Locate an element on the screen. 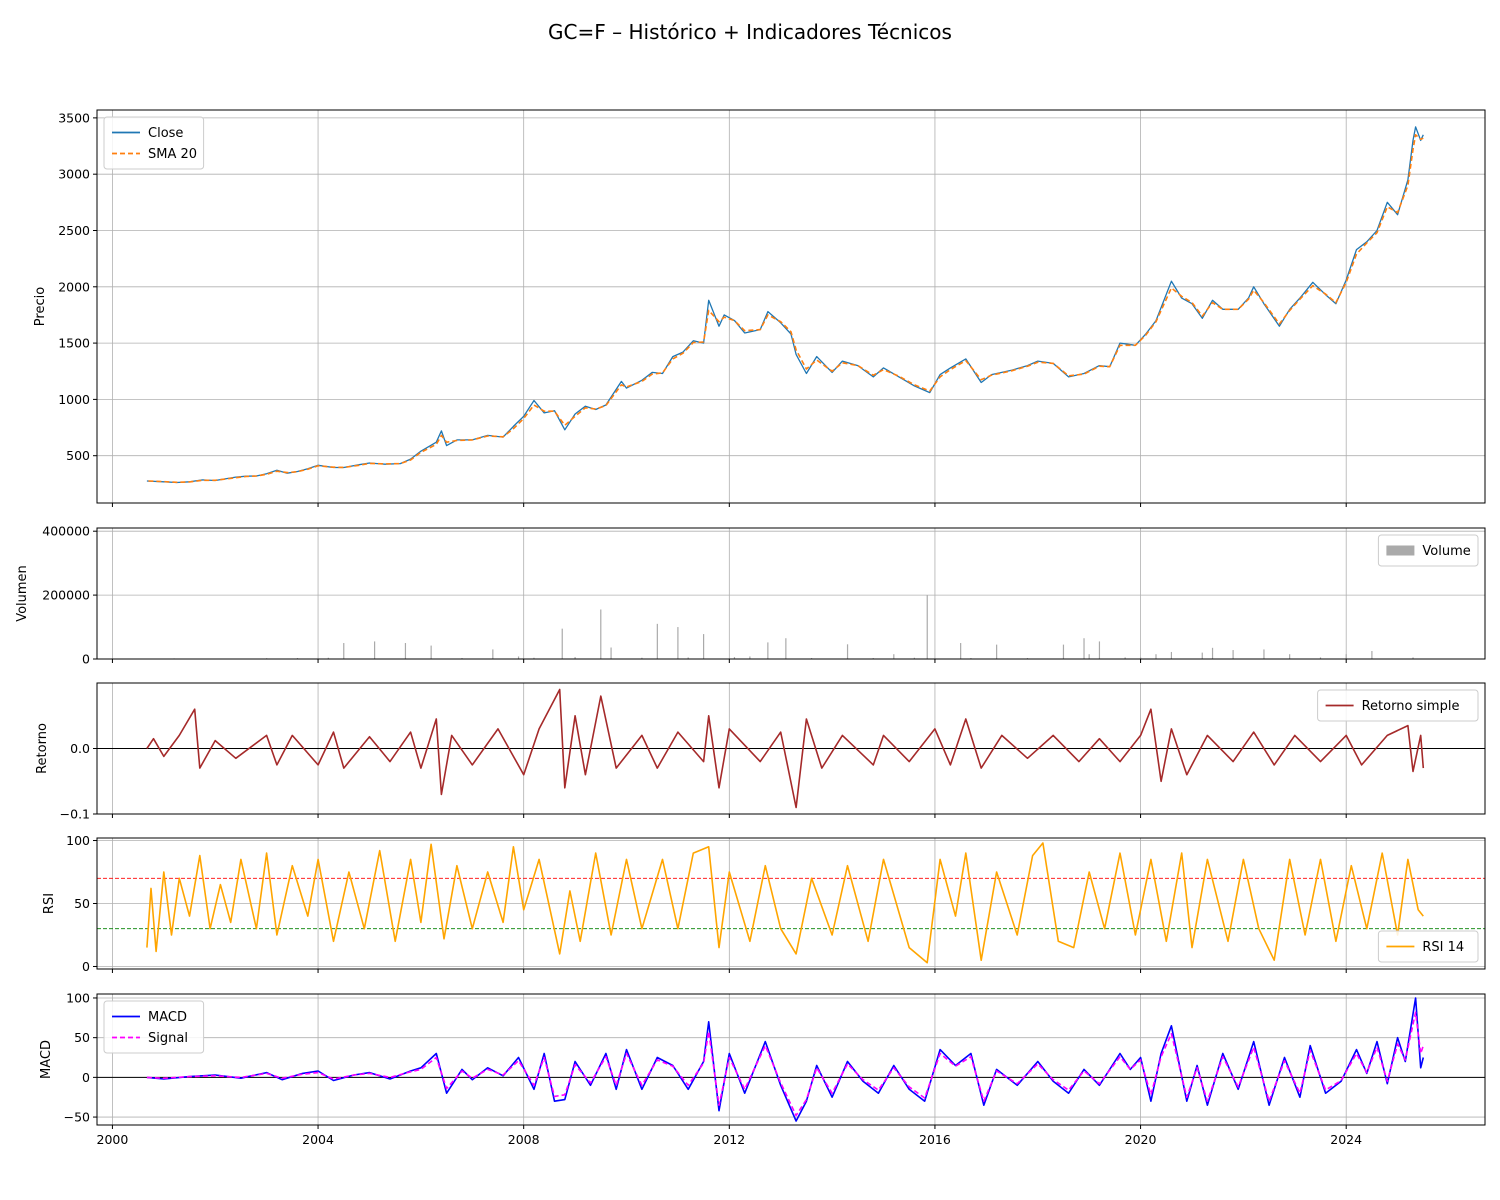 This screenshot has height=1200, width=1500. volume-plot-area is located at coordinates (793, 627).